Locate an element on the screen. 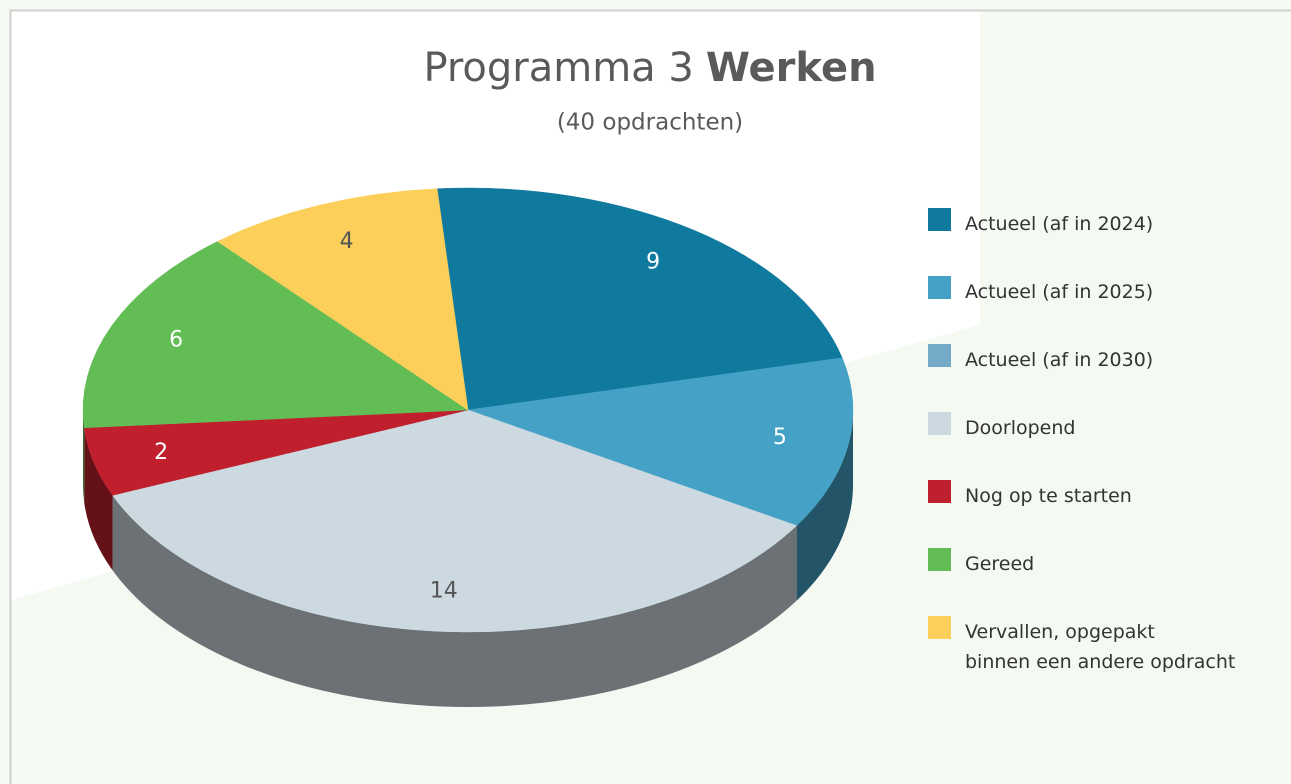 This screenshot has height=784, width=1291. title-part: Programma 3 is located at coordinates (558, 68).